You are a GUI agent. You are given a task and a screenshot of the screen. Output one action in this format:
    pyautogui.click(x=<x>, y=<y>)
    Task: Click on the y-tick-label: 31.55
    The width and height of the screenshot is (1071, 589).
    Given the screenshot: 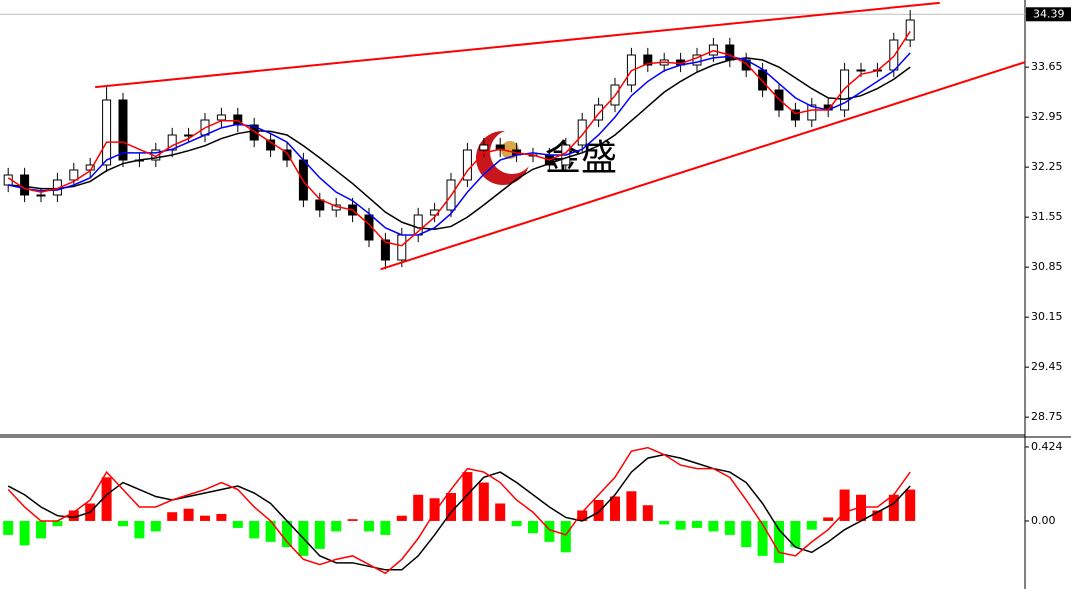 What is the action you would take?
    pyautogui.click(x=1047, y=216)
    